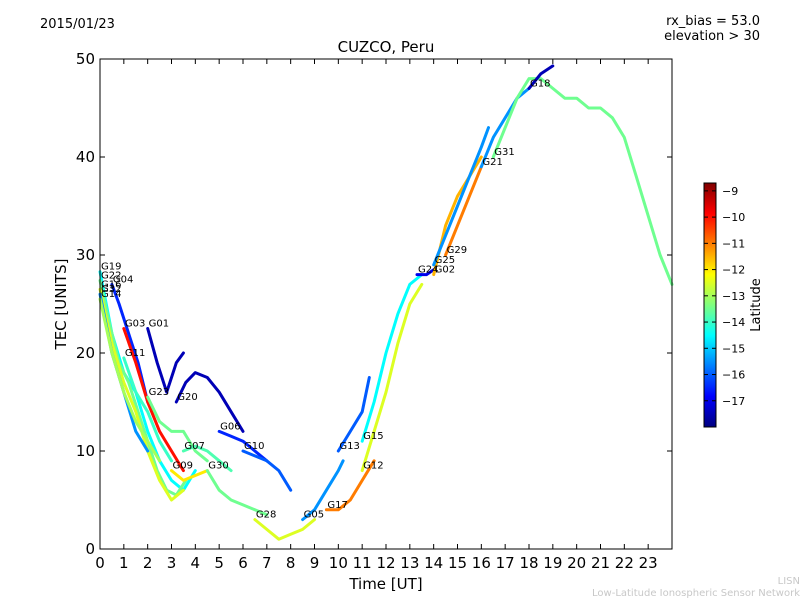 The image size is (800, 600). I want to click on x-tick-label: 4, so click(196, 563).